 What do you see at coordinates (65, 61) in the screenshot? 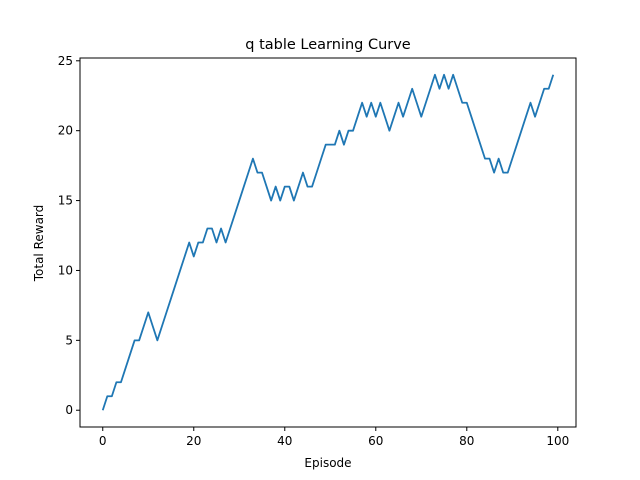
I see `y-tick-label: 25` at bounding box center [65, 61].